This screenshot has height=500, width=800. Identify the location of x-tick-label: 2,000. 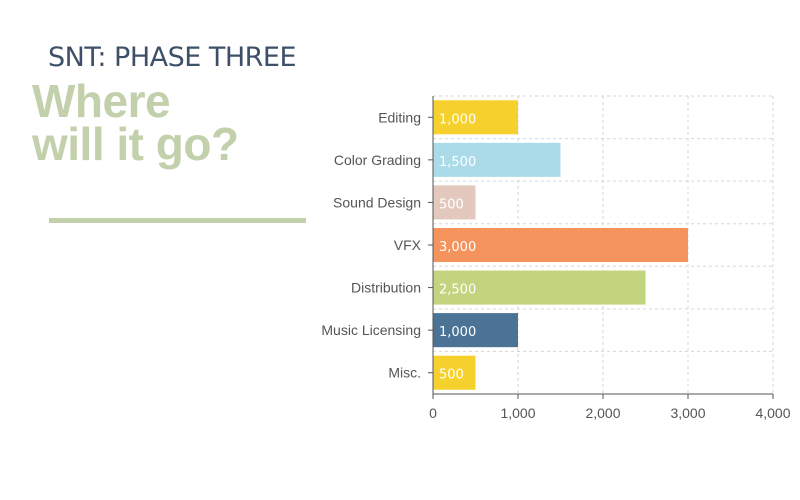
(602, 413).